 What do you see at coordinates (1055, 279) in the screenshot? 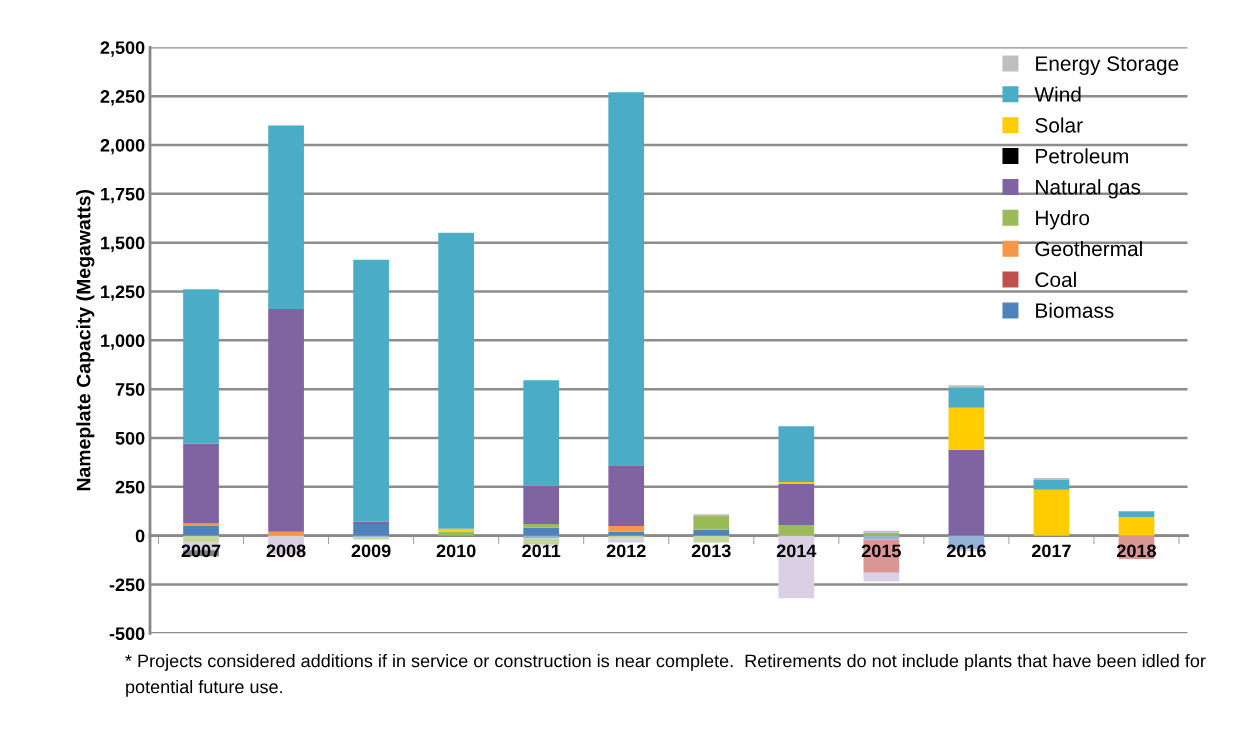
I see `legend-label: Coal` at bounding box center [1055, 279].